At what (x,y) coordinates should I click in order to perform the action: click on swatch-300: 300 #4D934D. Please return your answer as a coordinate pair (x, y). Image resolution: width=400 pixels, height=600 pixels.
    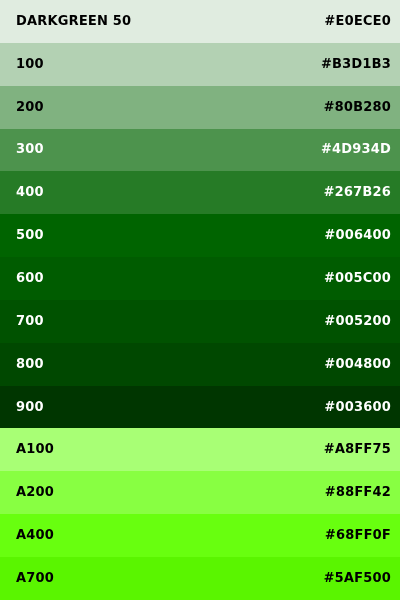
    Looking at the image, I should click on (200, 150).